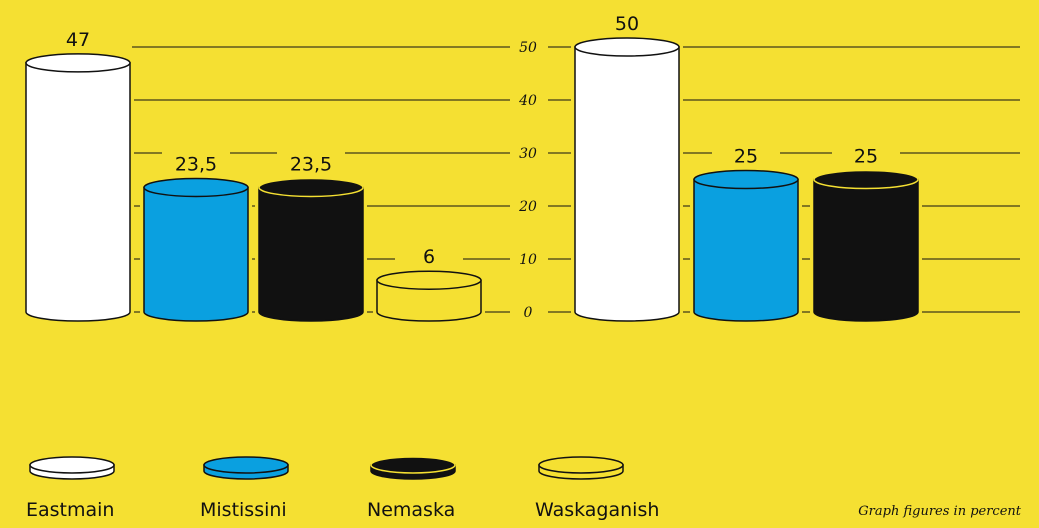  I want to click on y-tick-label: 40, so click(527, 101).